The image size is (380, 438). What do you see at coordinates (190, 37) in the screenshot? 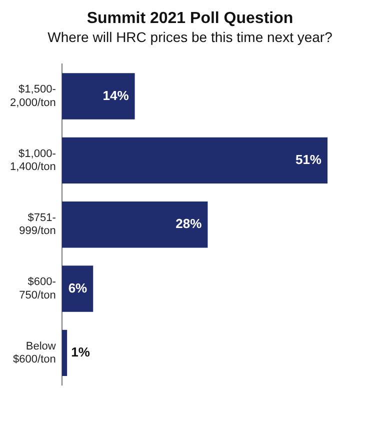
I see `chart-subtitle: Where will HRC prices be this time next year?` at bounding box center [190, 37].